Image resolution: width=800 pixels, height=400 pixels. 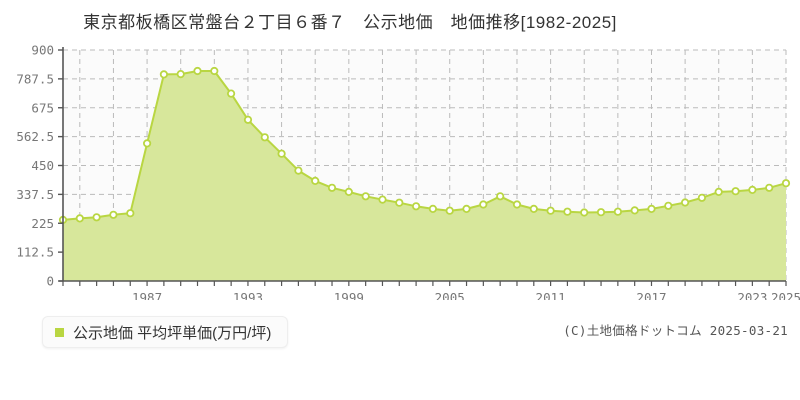 What do you see at coordinates (42, 165) in the screenshot?
I see `y-tick-label: 450` at bounding box center [42, 165].